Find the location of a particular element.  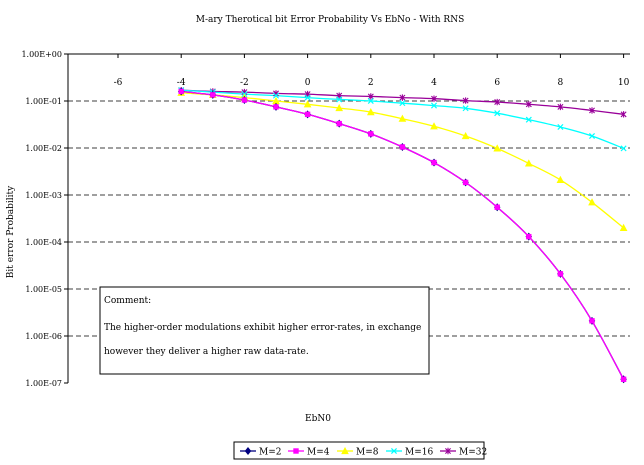

y-tick-label: 1.00E-03 is located at coordinates (43, 195).